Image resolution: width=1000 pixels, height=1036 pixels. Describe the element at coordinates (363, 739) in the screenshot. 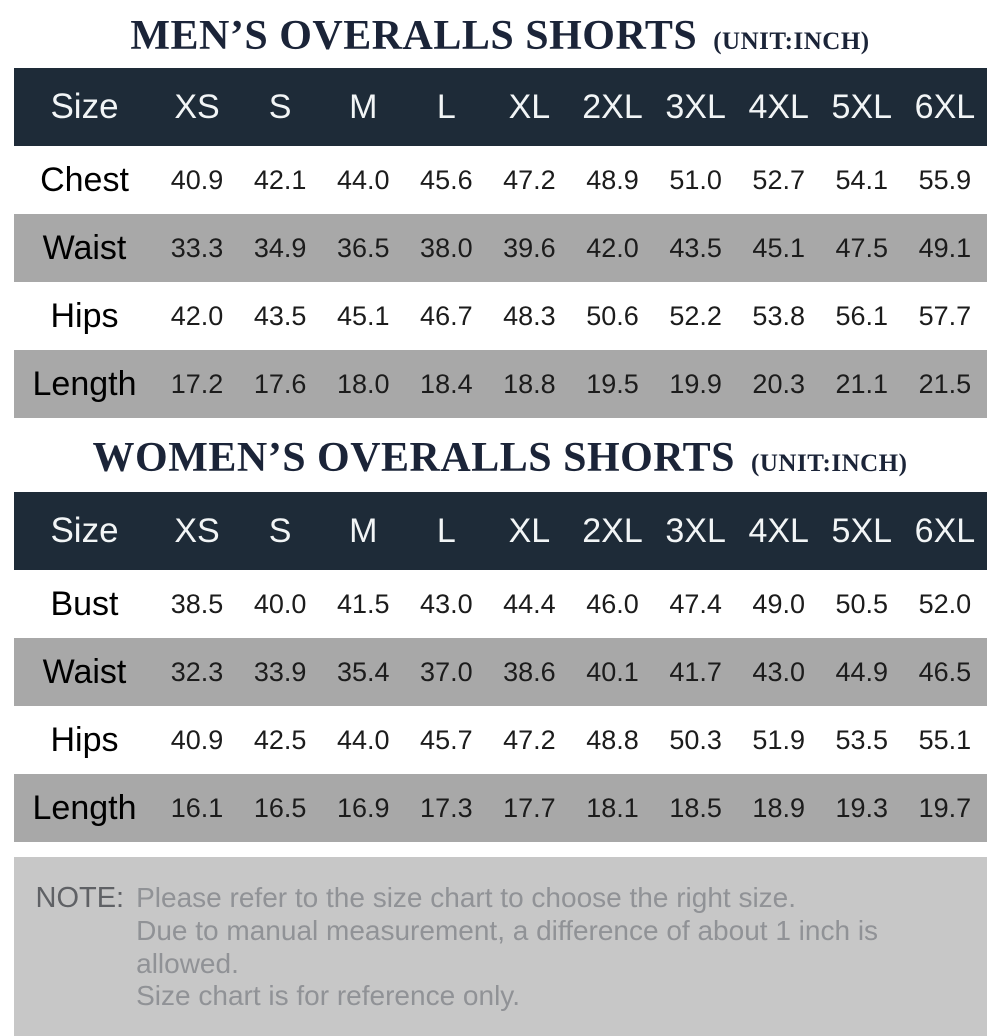

I see `size-value-cell: 44.0` at that location.